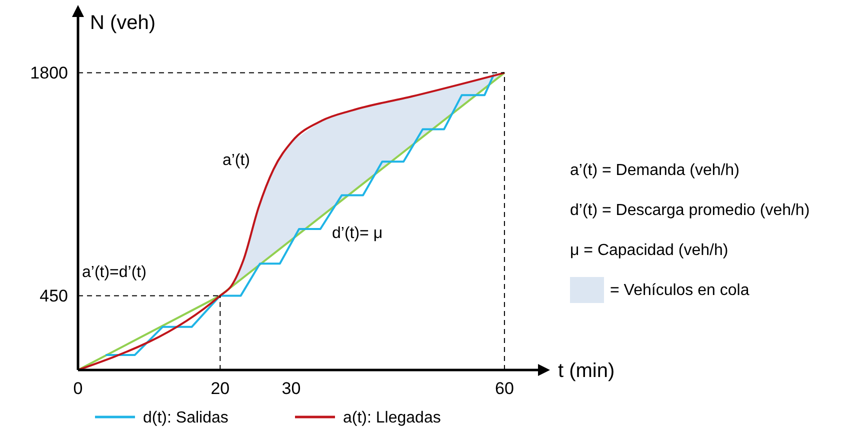 The image size is (856, 439). Describe the element at coordinates (78, 388) in the screenshot. I see `x-tick-label: 0` at that location.